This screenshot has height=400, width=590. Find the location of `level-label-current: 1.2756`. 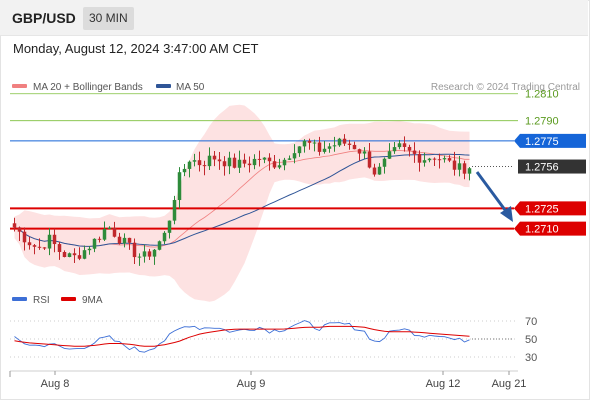

level-label-current: 1.2756 is located at coordinates (542, 168).